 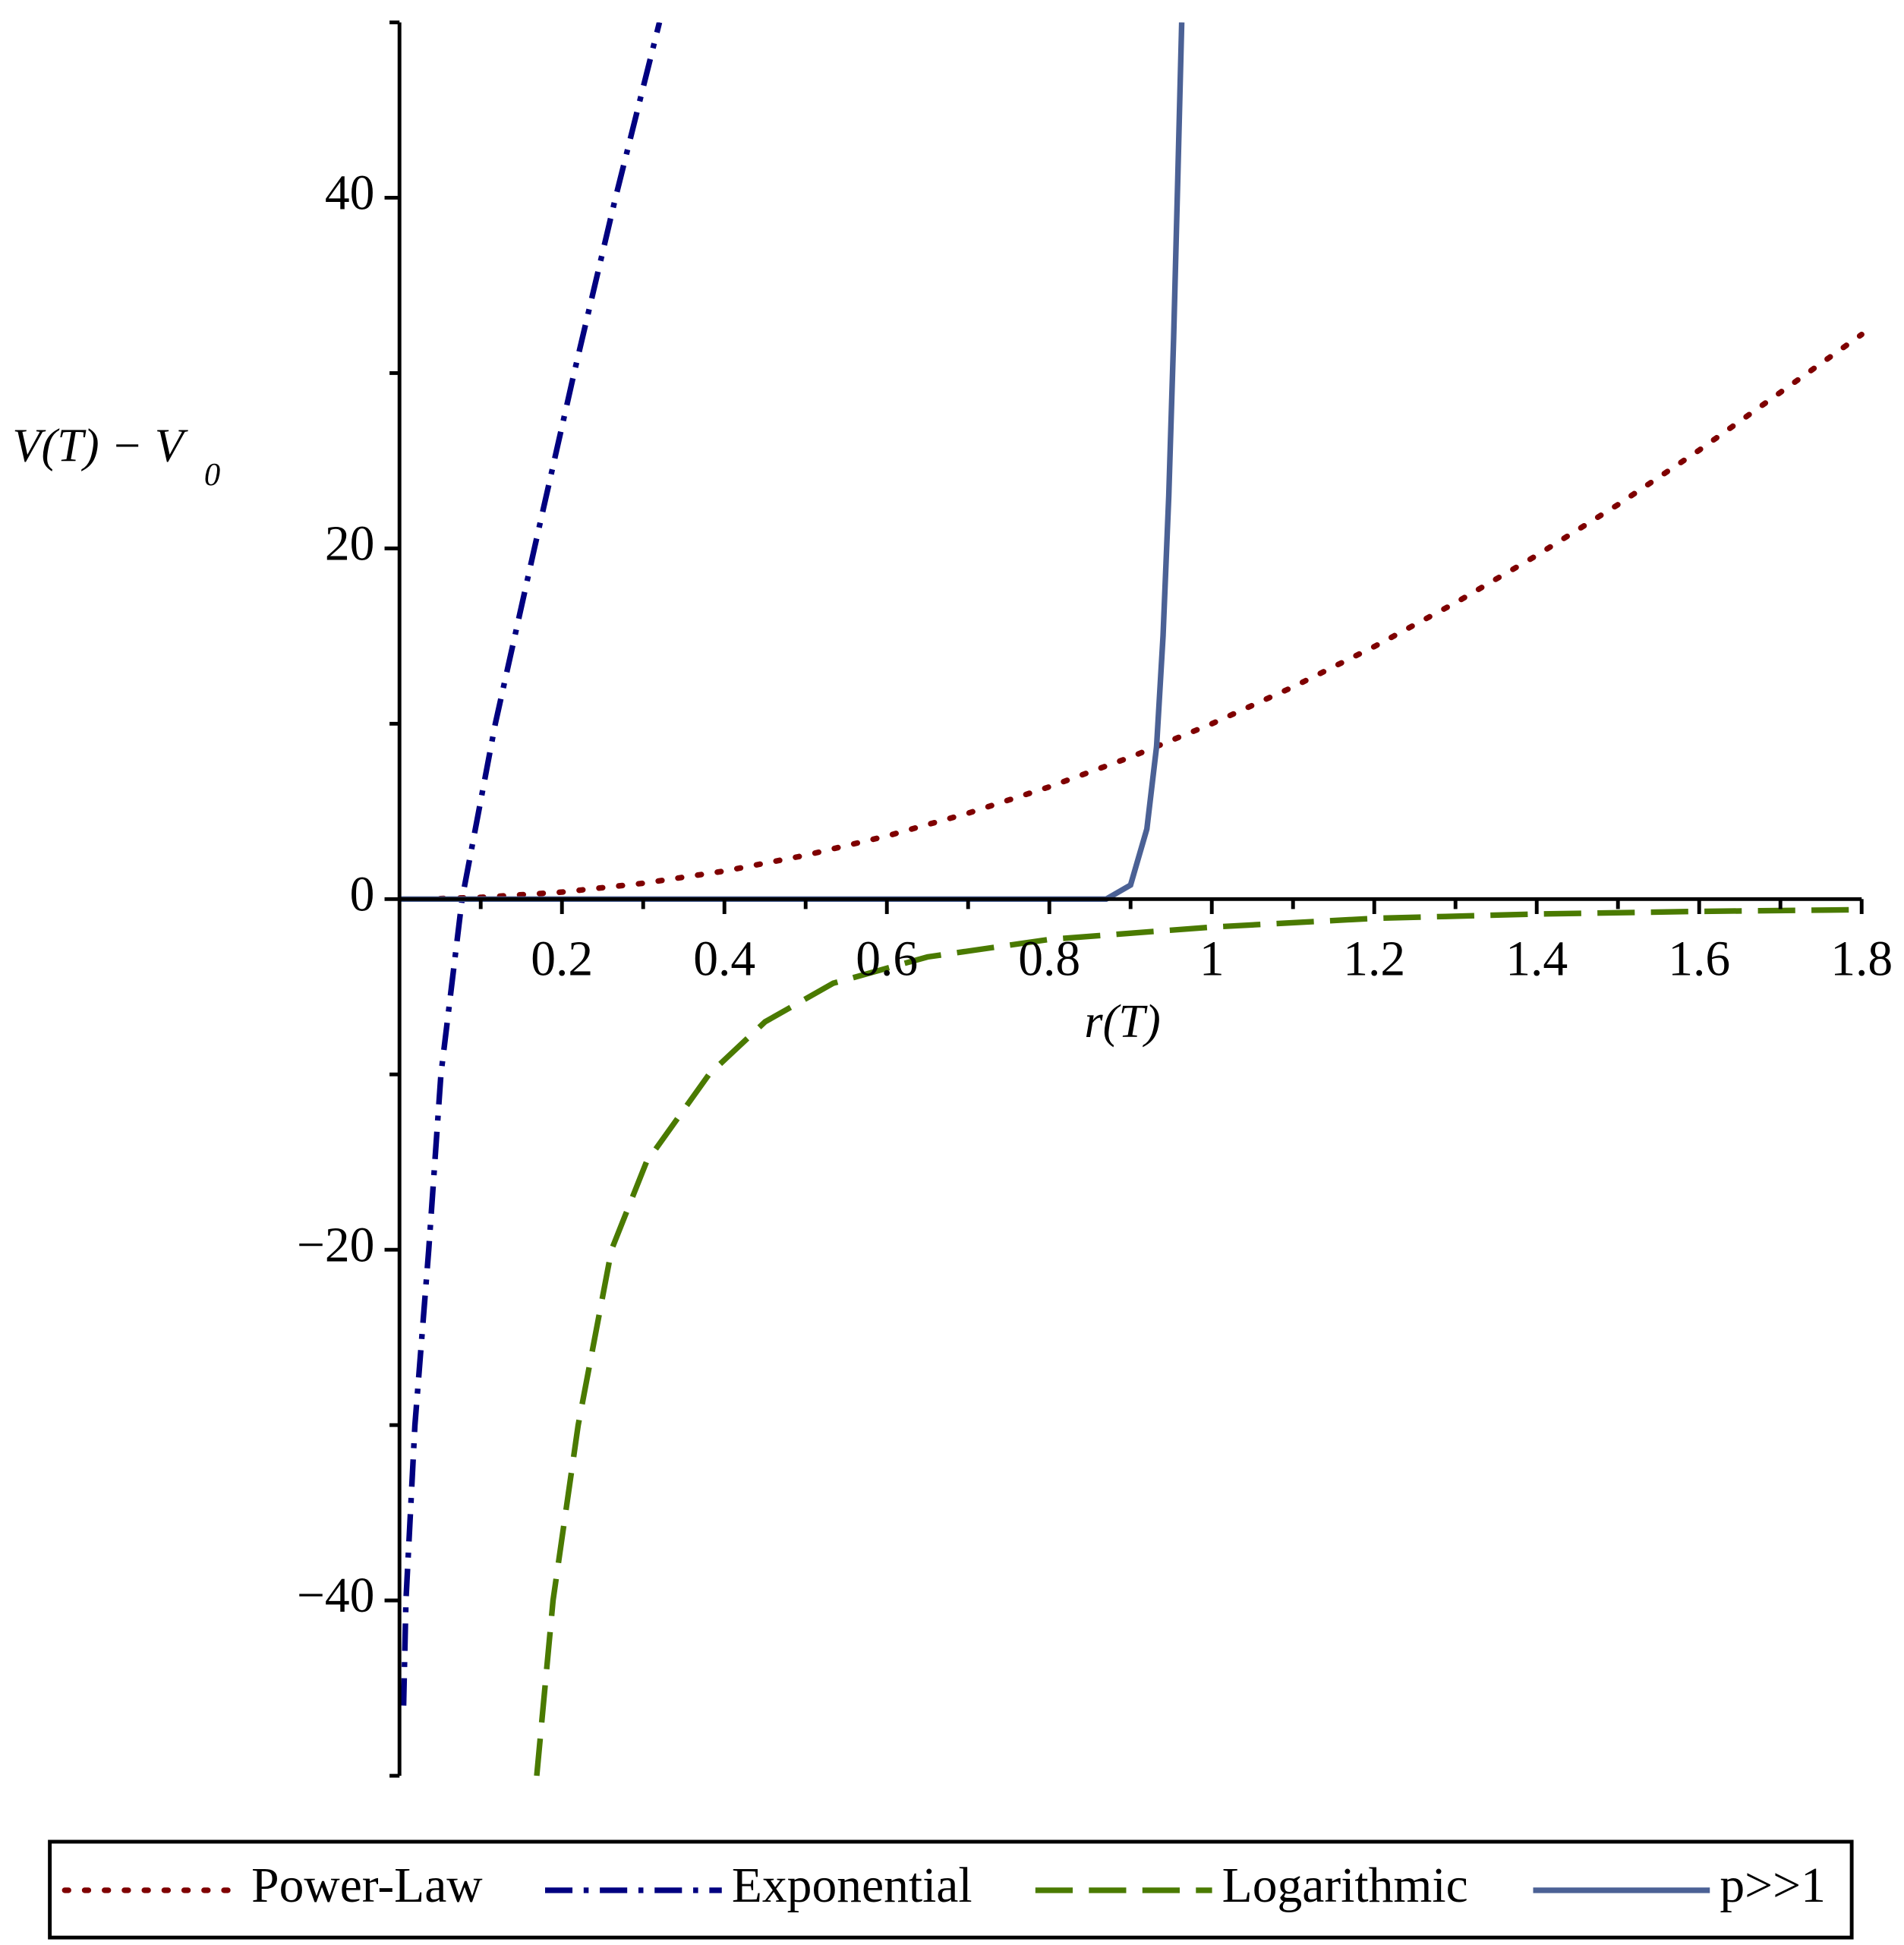 What do you see at coordinates (562, 959) in the screenshot?
I see `x-tick-label: 0.2` at bounding box center [562, 959].